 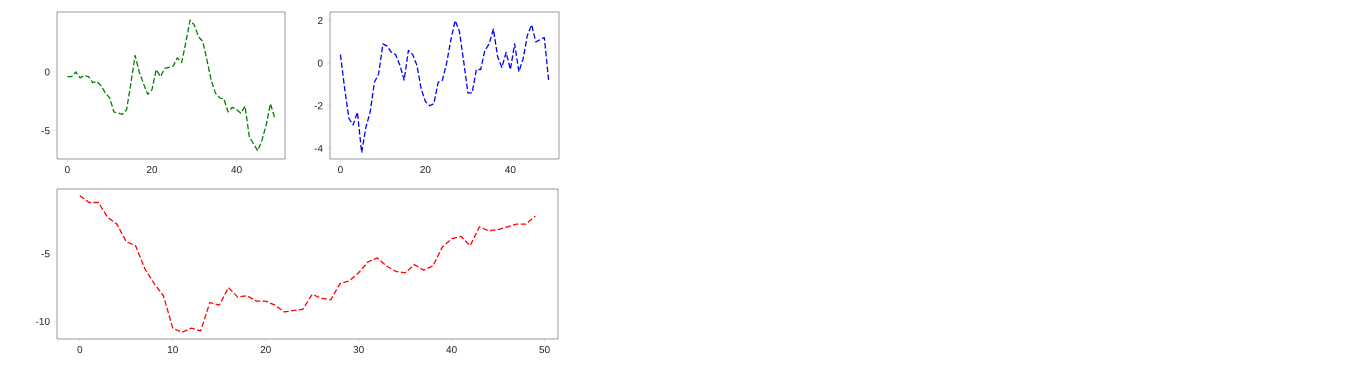 I want to click on y-tick-label: 2, so click(x=320, y=21).